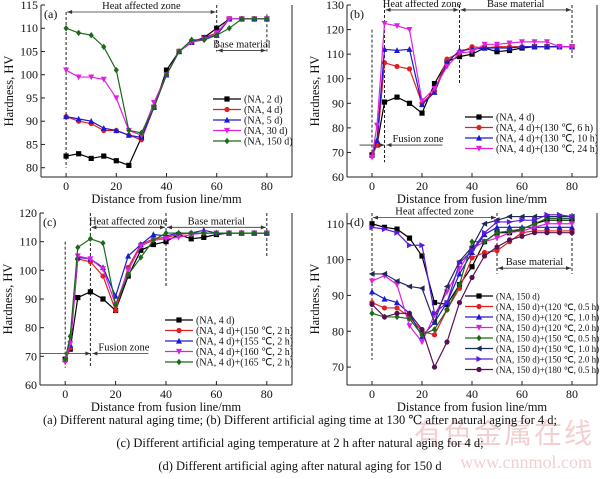 The width and height of the screenshot is (600, 479). Describe the element at coordinates (335, 6) in the screenshot. I see `y-tick-label: 130` at that location.